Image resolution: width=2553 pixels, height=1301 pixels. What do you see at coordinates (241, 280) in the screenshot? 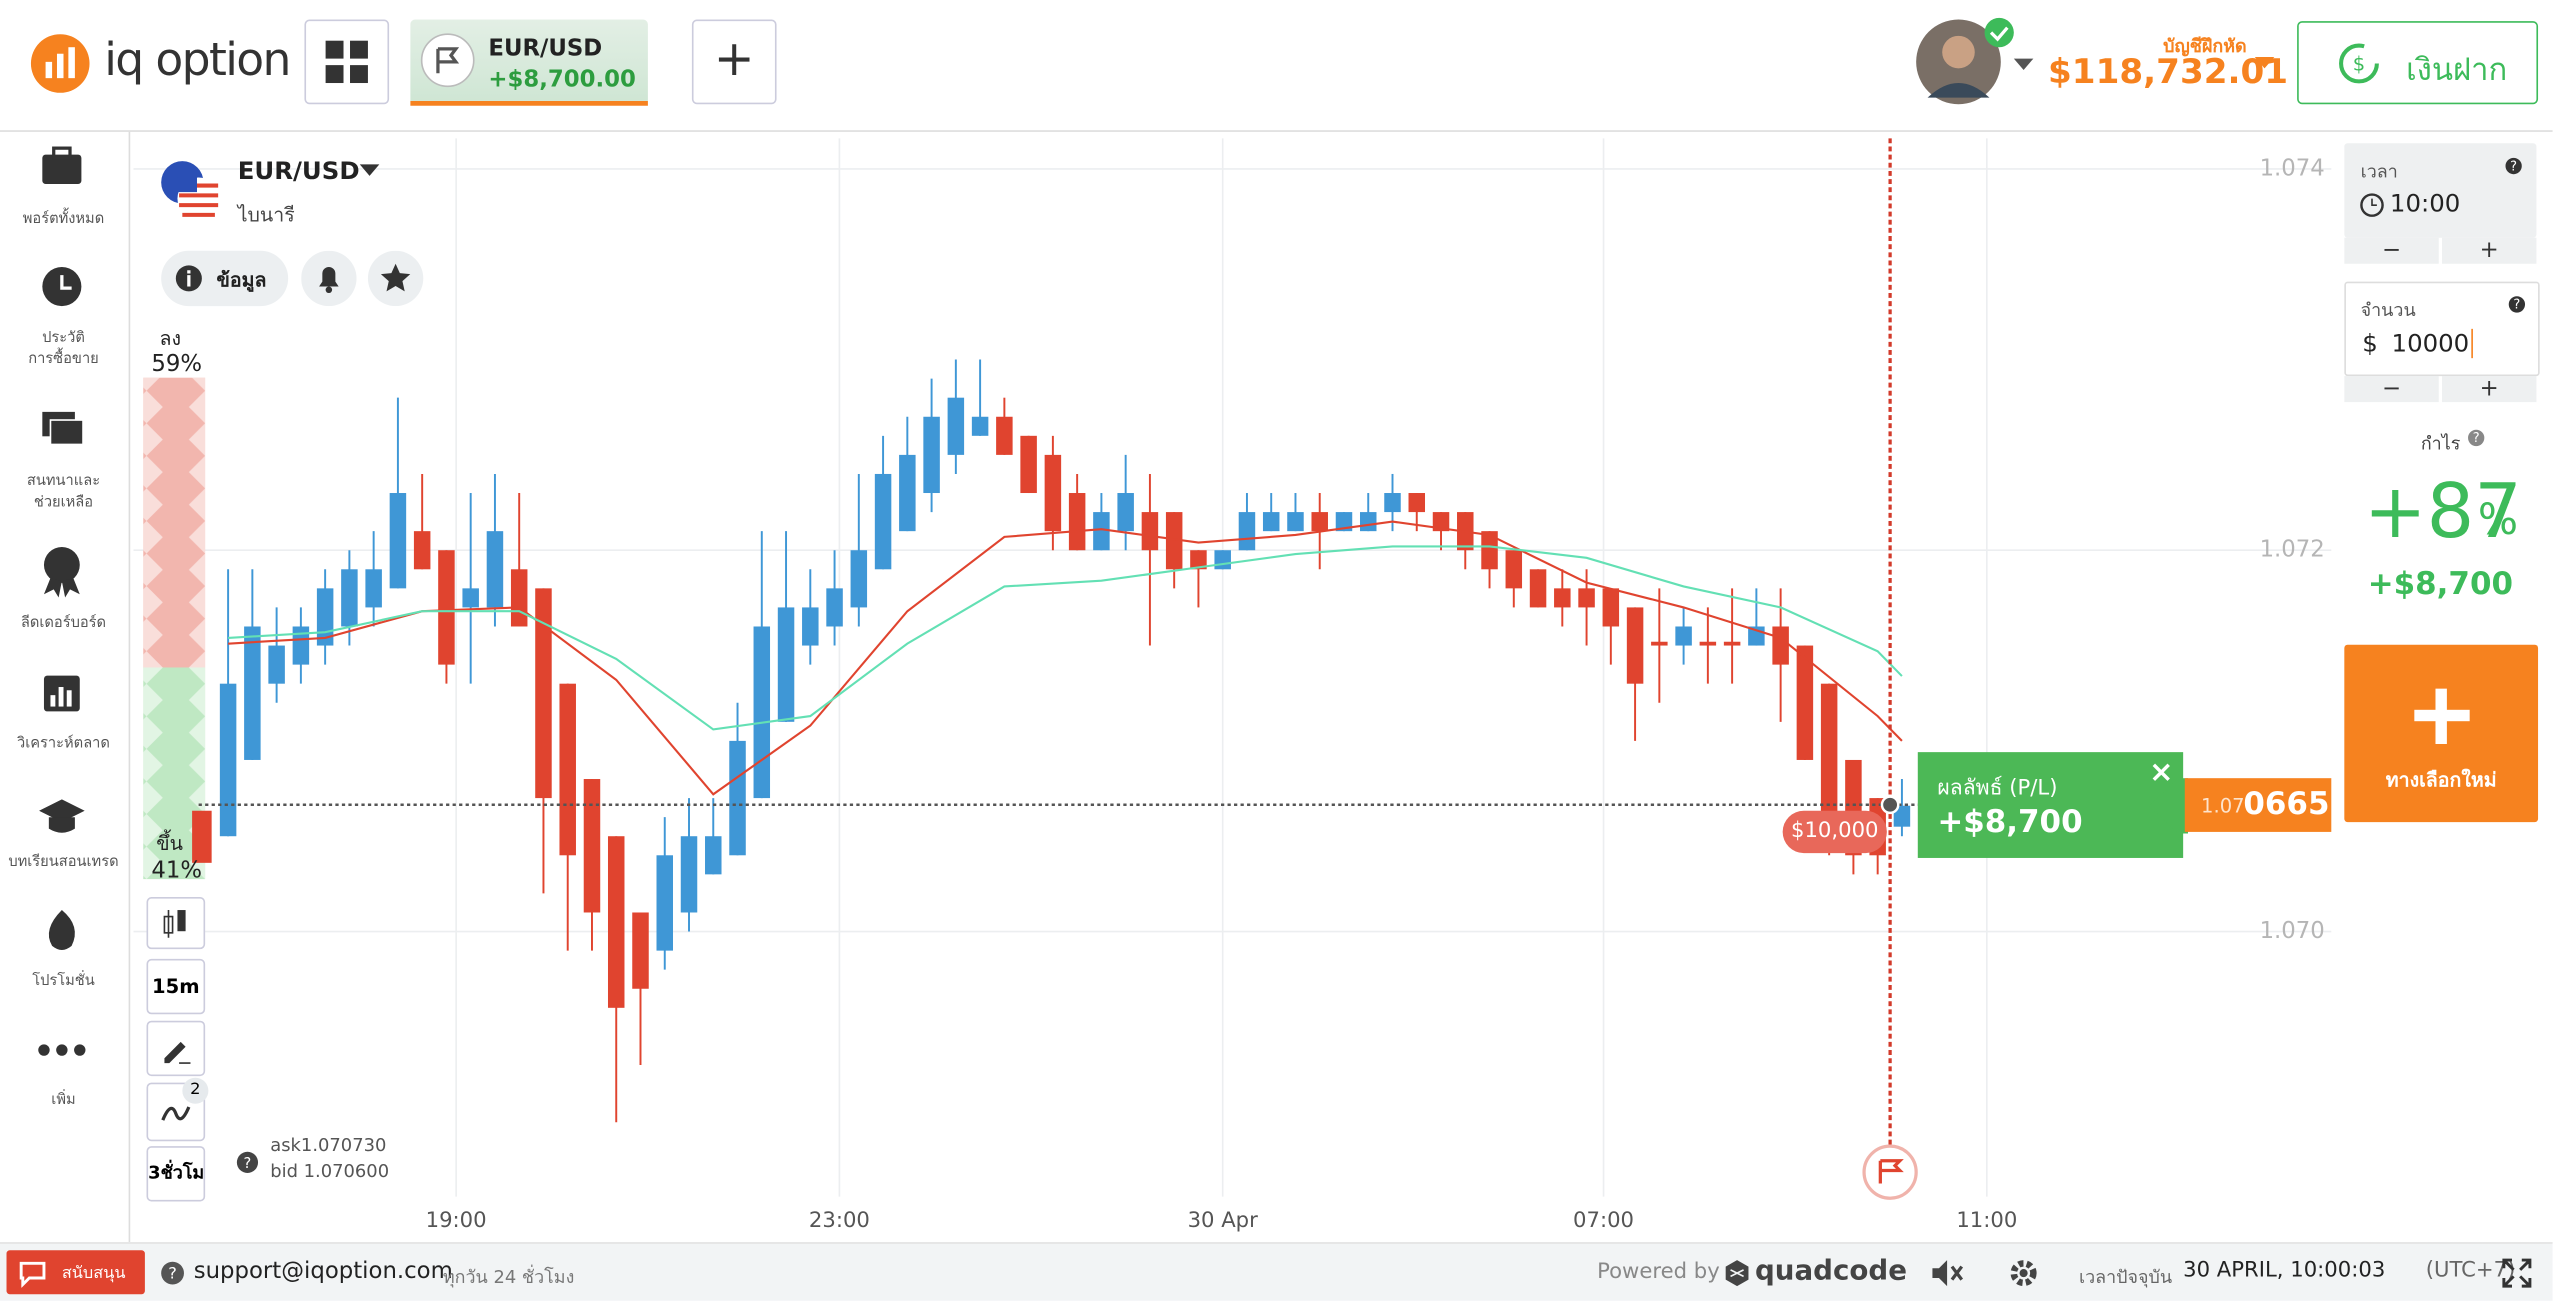
I see `info-label: ข้อมูล` at bounding box center [241, 280].